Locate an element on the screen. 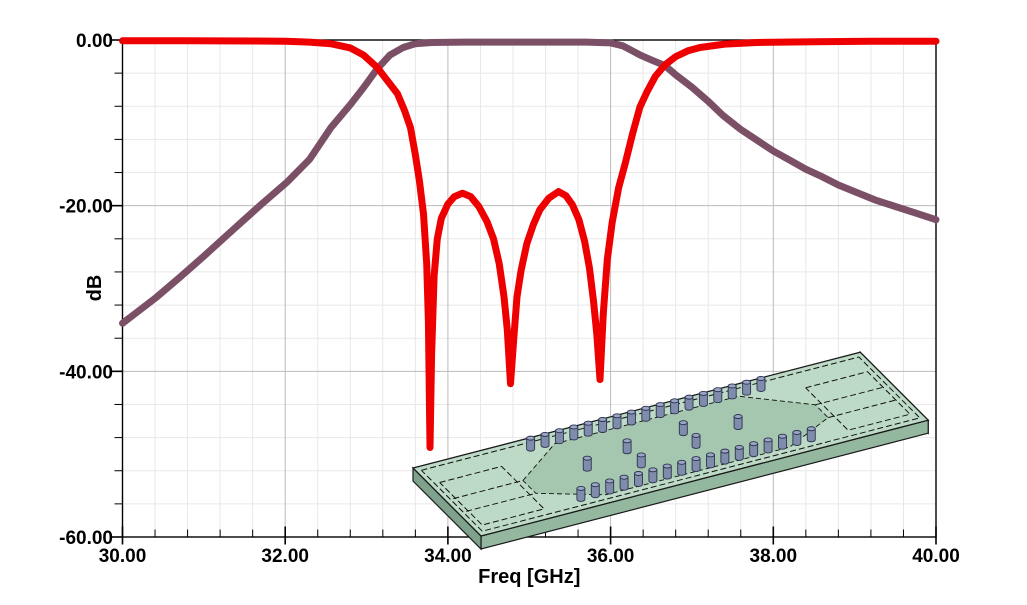  x-tick-label: 36.00 is located at coordinates (611, 556).